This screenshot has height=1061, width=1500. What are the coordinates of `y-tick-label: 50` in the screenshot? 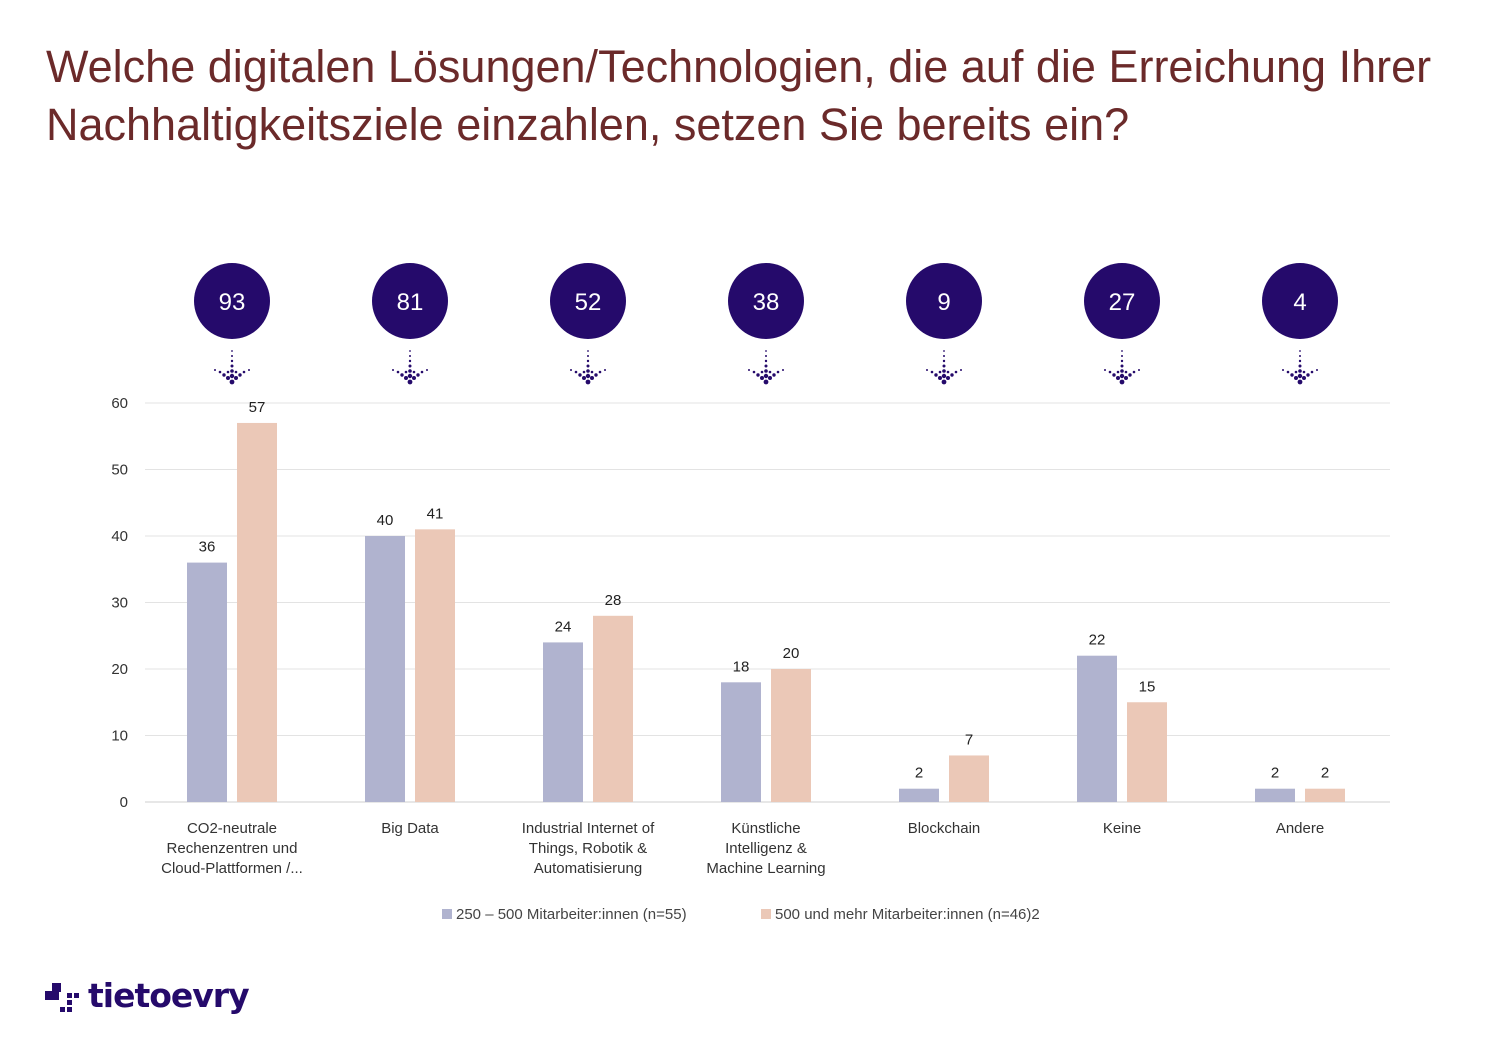 It's located at (119, 470).